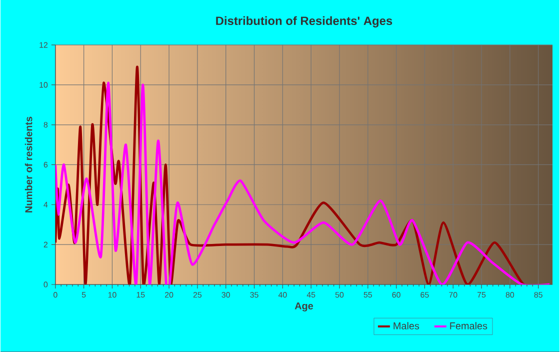 The image size is (560, 352). What do you see at coordinates (407, 326) in the screenshot?
I see `legend-label: Males` at bounding box center [407, 326].